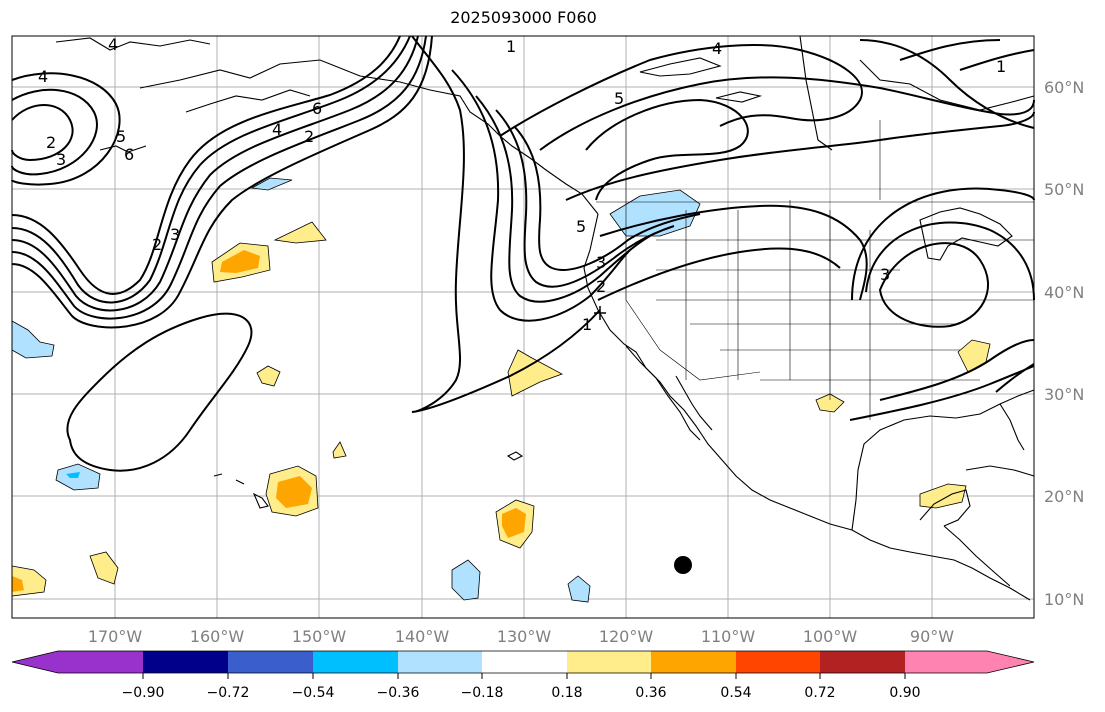 This screenshot has height=712, width=1105. Describe the element at coordinates (626, 636) in the screenshot. I see `lon-label: 120°W` at that location.